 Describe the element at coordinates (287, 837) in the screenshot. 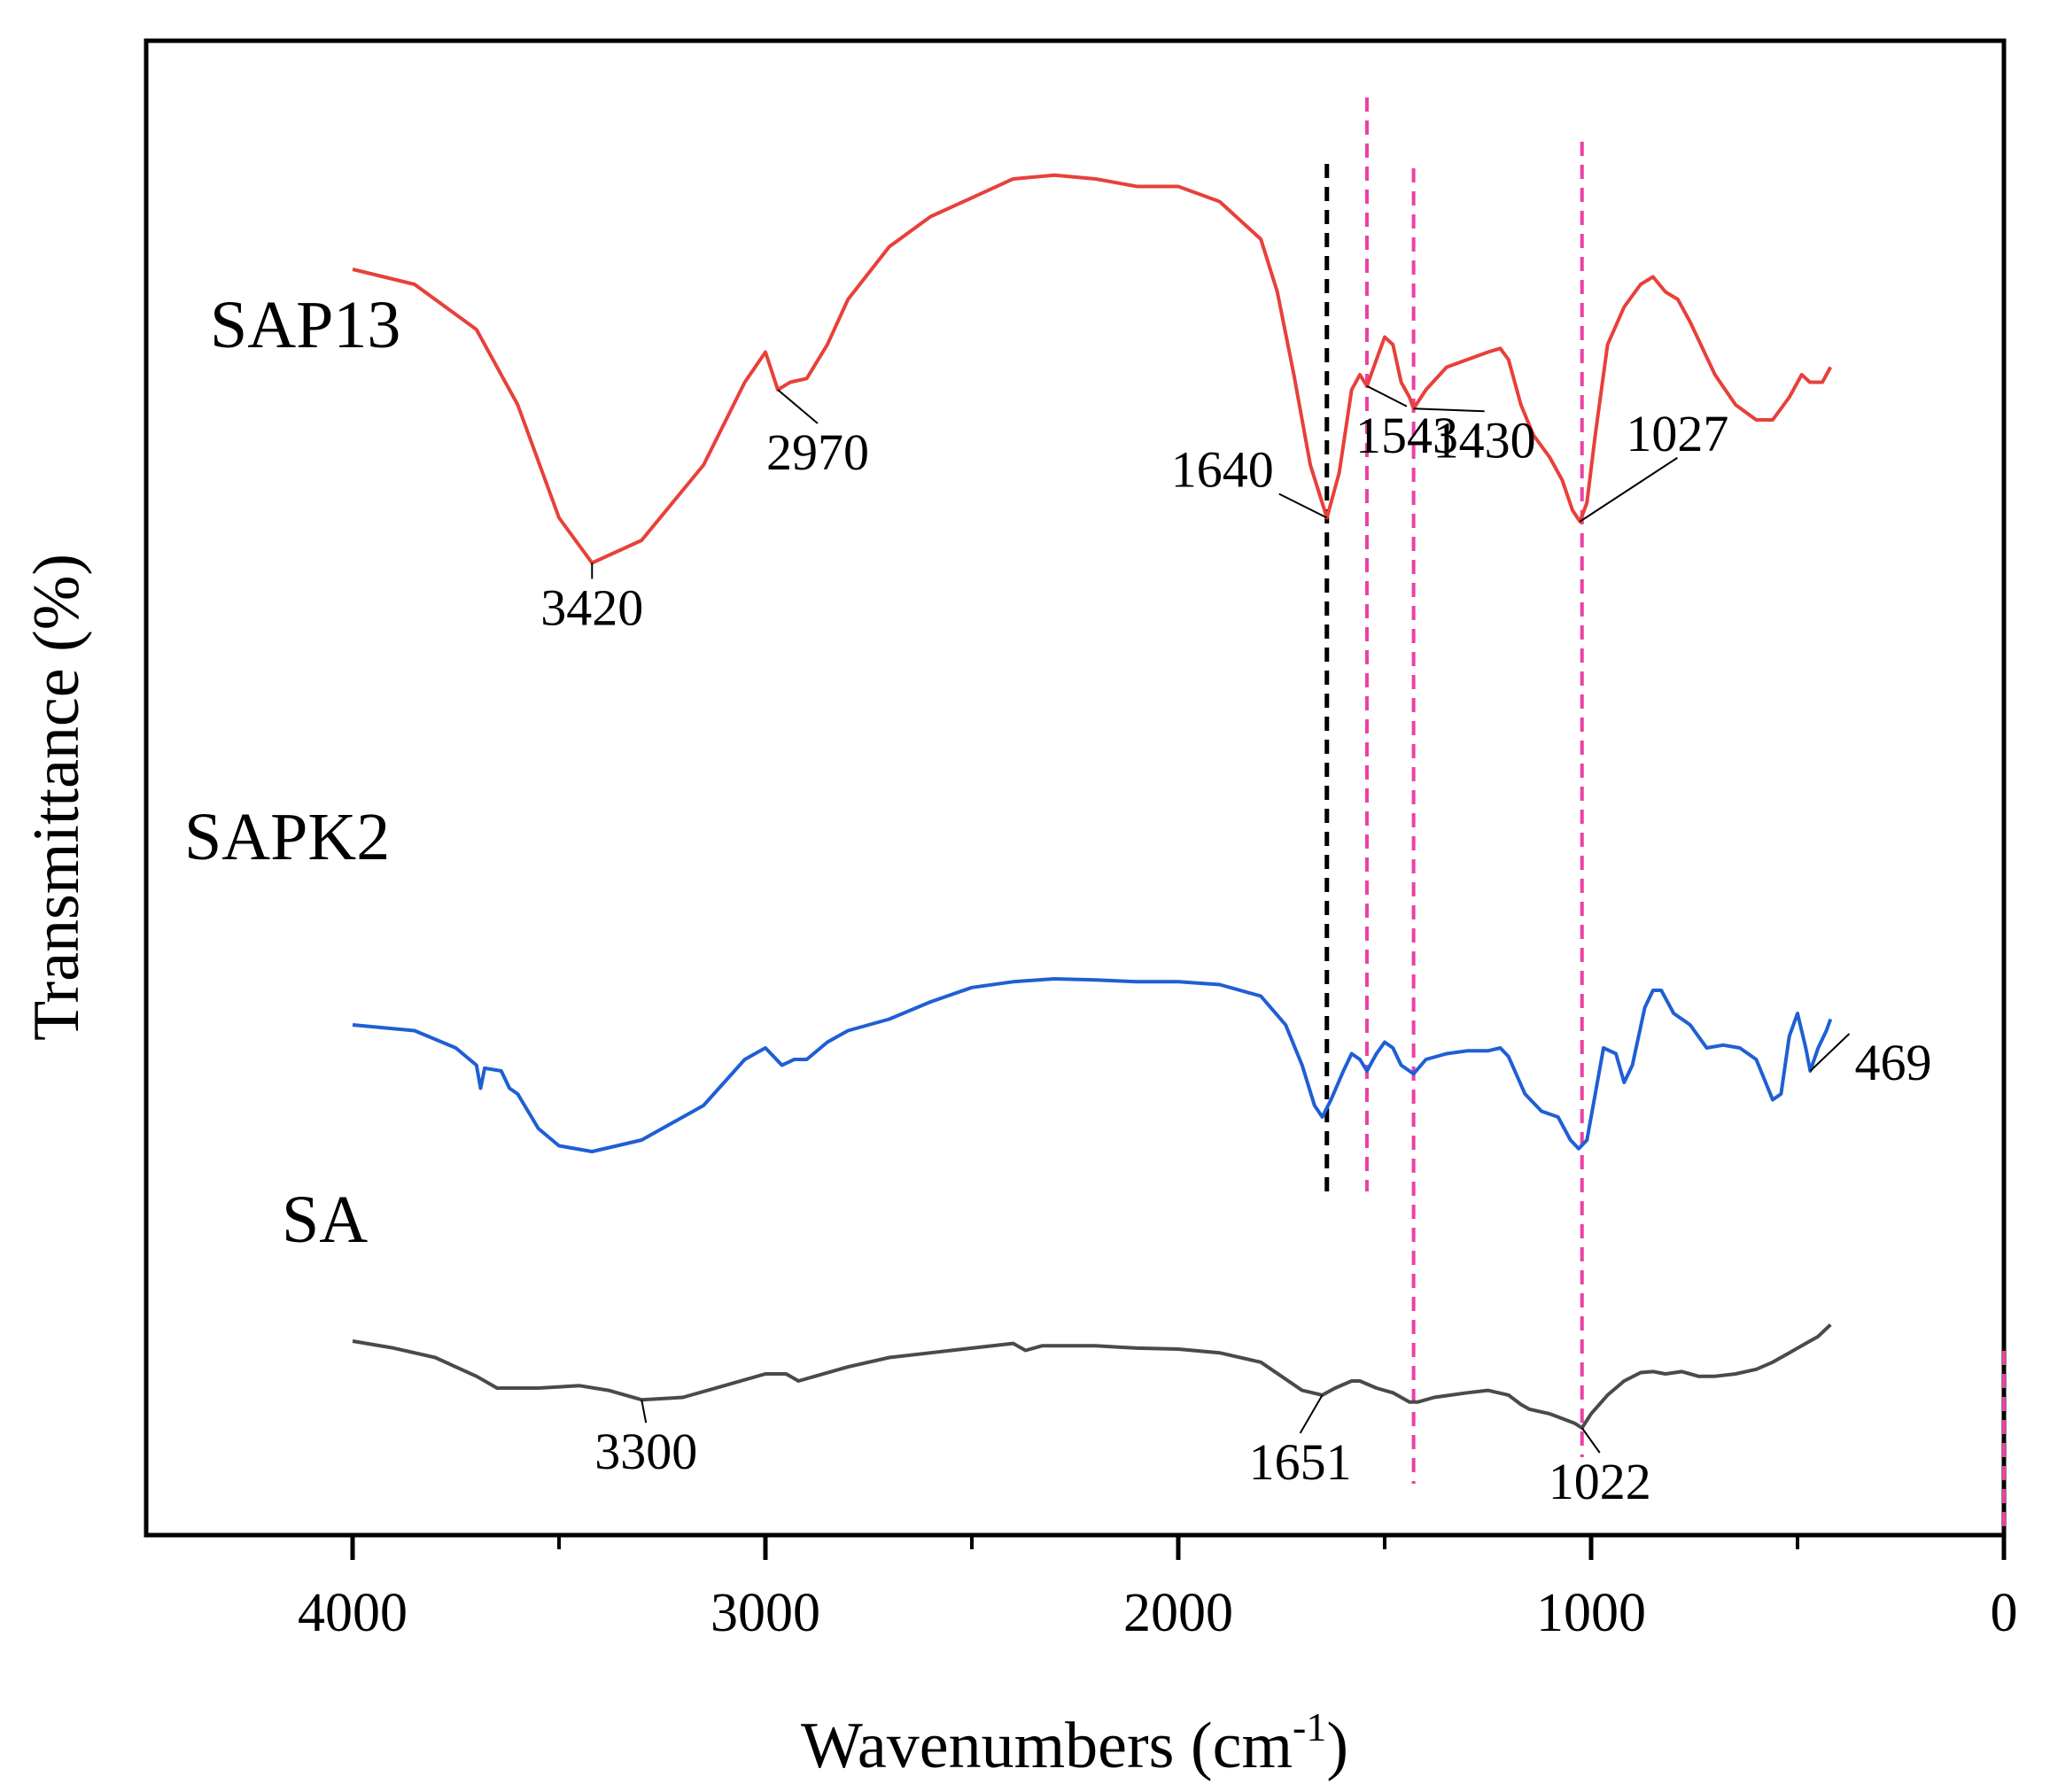

I see `series-label-sapk2: SAPK2` at that location.